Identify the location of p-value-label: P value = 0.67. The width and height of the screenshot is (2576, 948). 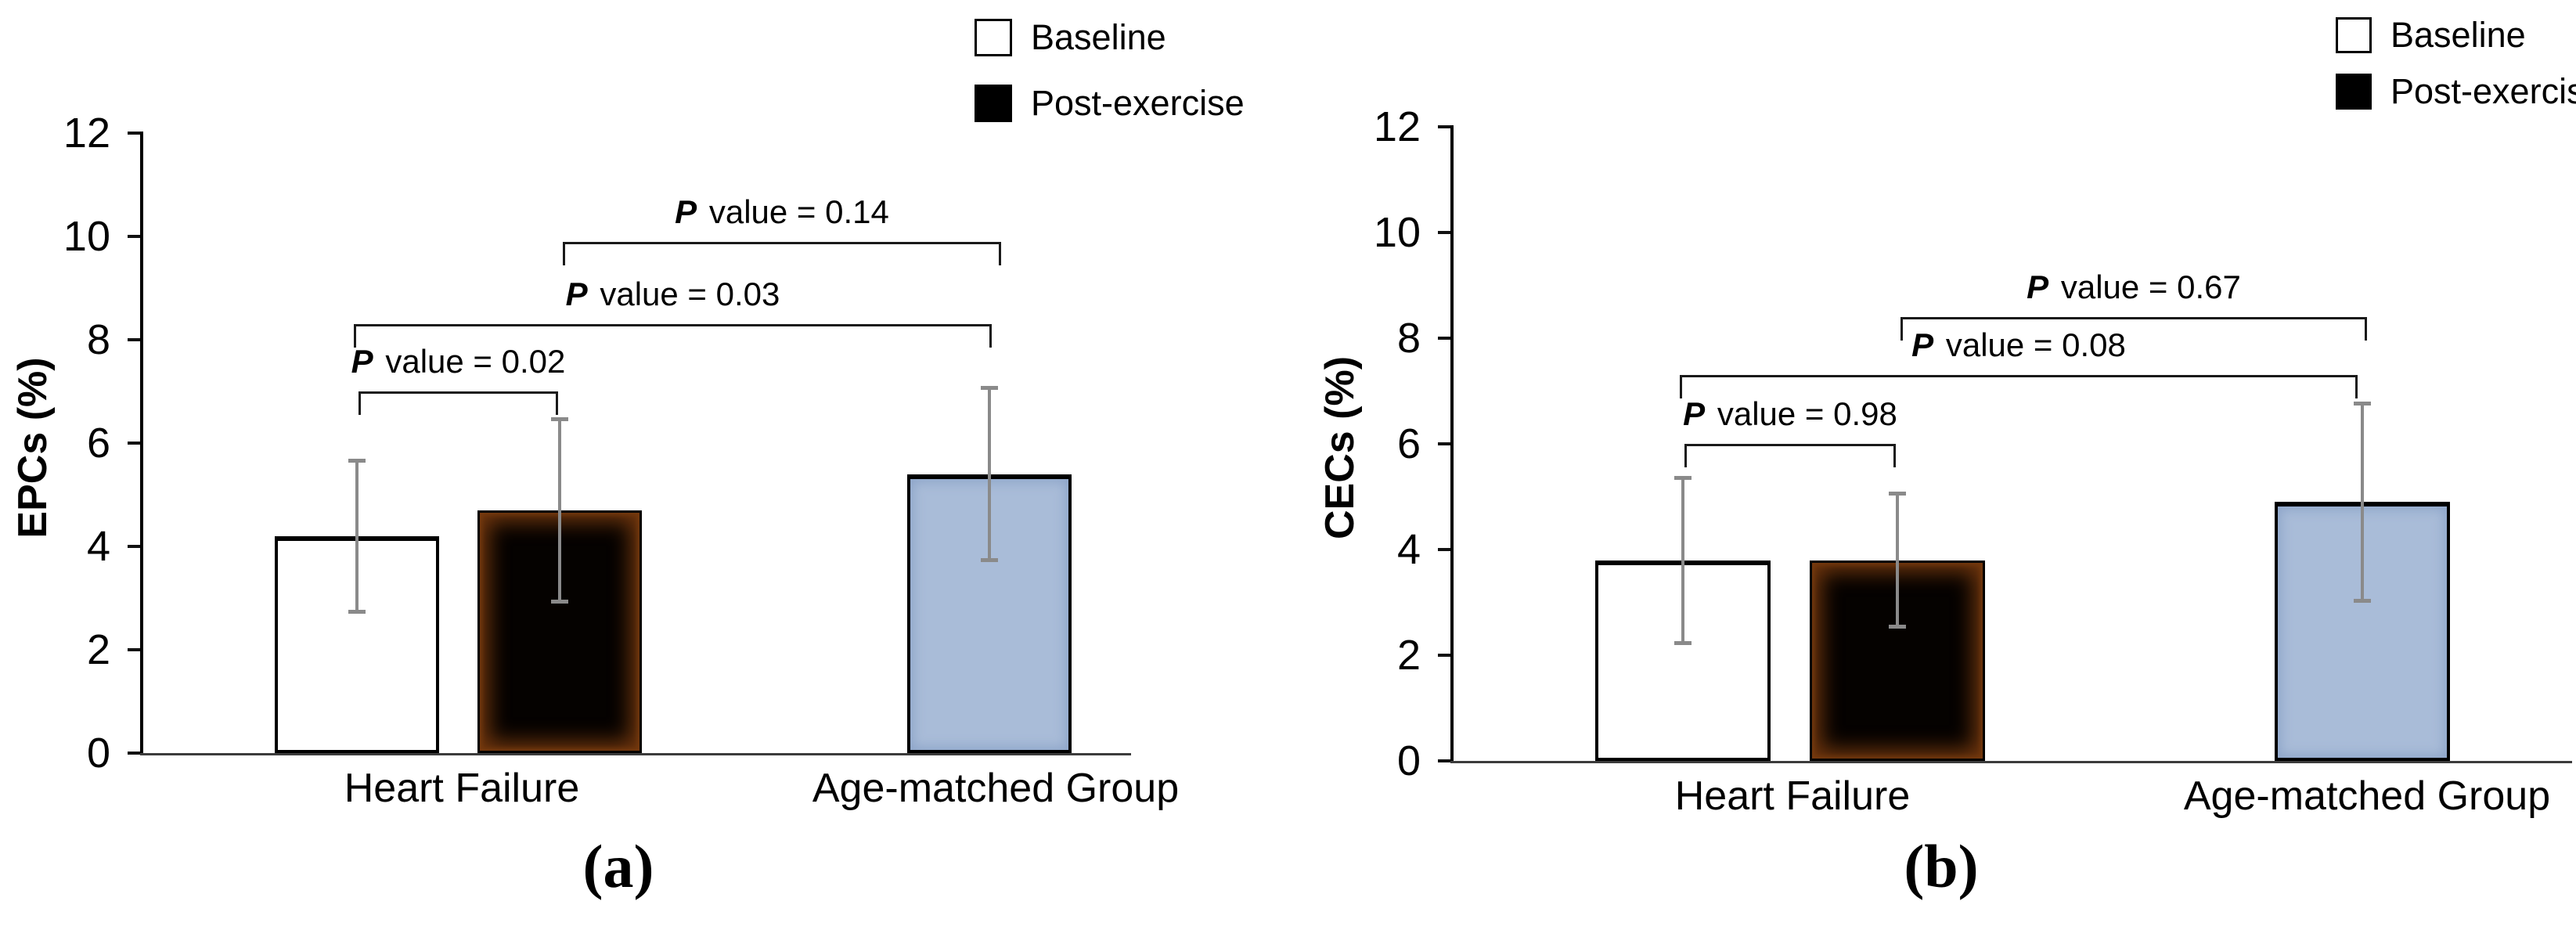
(2134, 287).